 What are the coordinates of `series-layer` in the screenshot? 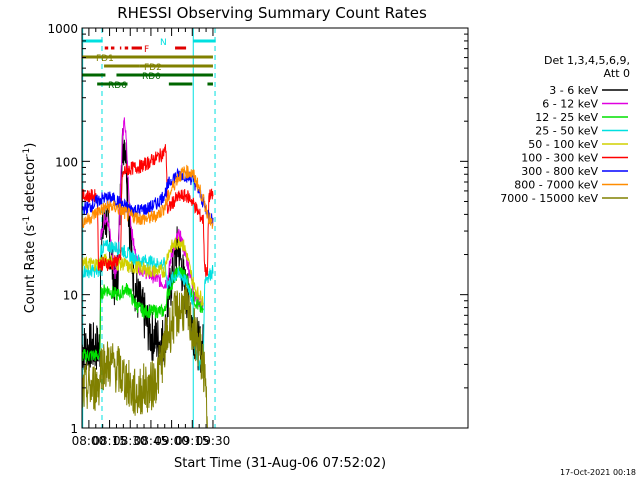 It's located at (148, 272).